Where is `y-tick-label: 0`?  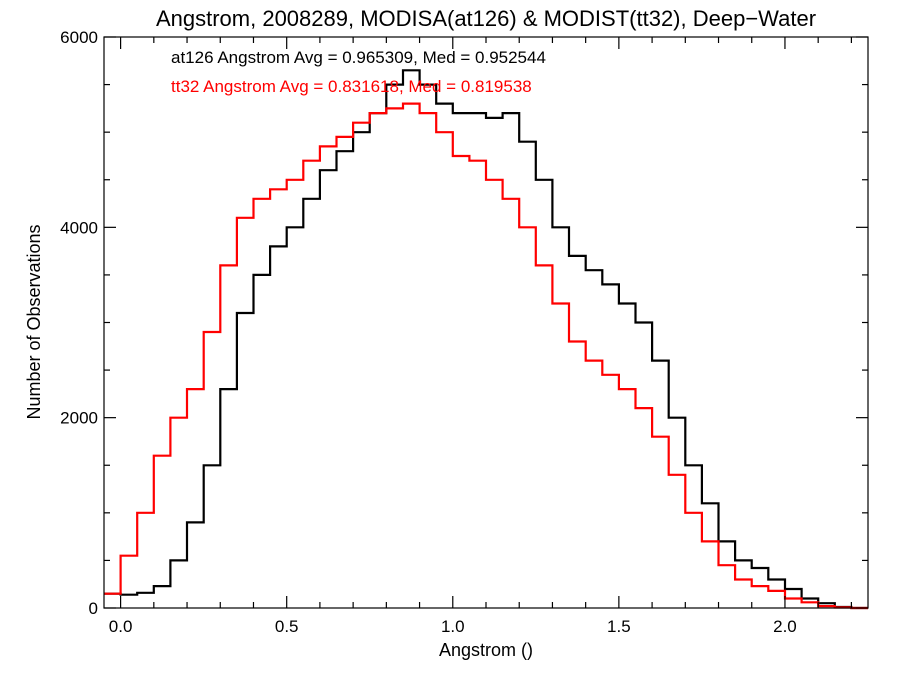 y-tick-label: 0 is located at coordinates (93, 608).